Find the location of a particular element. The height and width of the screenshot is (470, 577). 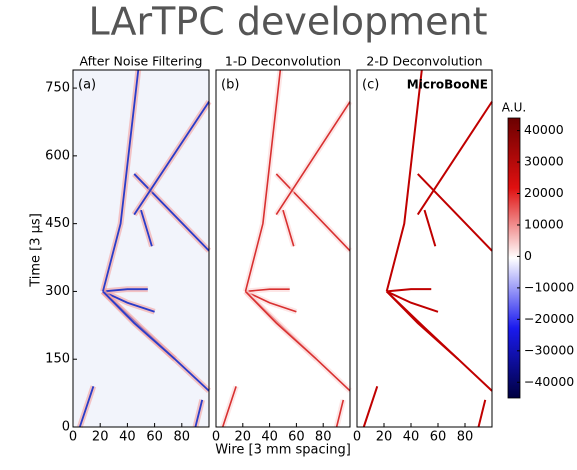

colorbar-tick-label: 30000 is located at coordinates (544, 161).